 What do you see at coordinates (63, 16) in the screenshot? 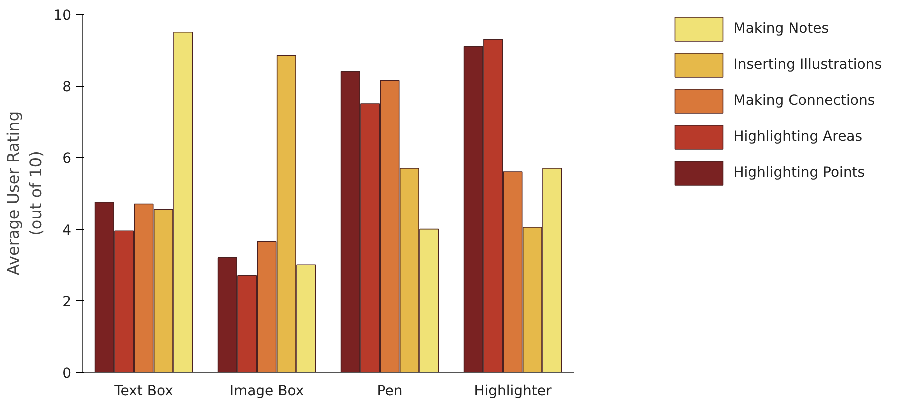
I see `y-tick-label: 10` at bounding box center [63, 16].